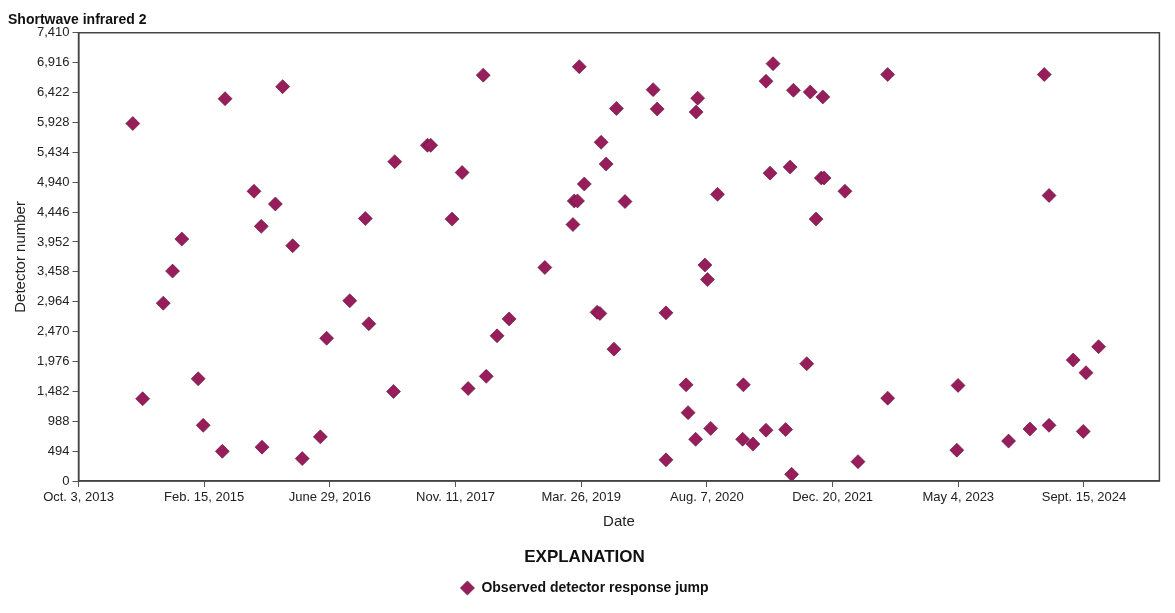  What do you see at coordinates (707, 497) in the screenshot?
I see `x-tick-label: Aug. 7, 2020` at bounding box center [707, 497].